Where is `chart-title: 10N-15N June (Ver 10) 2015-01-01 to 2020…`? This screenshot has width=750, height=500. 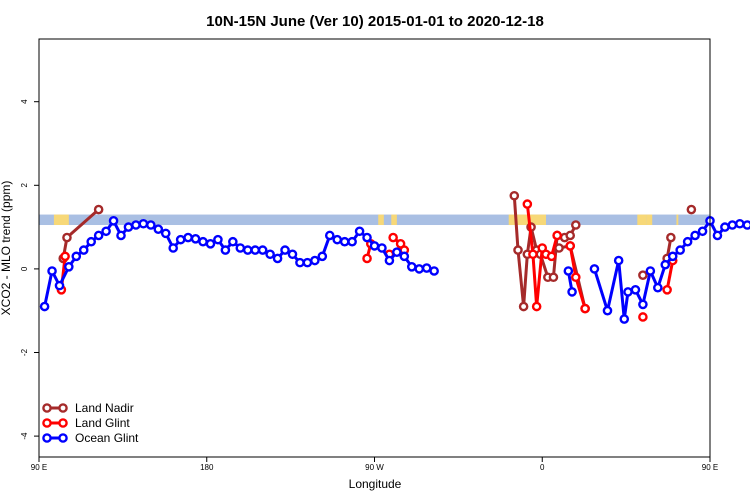
chart-title: 10N-15N June (Ver 10) 2015-01-01 to 2020… is located at coordinates (375, 21).